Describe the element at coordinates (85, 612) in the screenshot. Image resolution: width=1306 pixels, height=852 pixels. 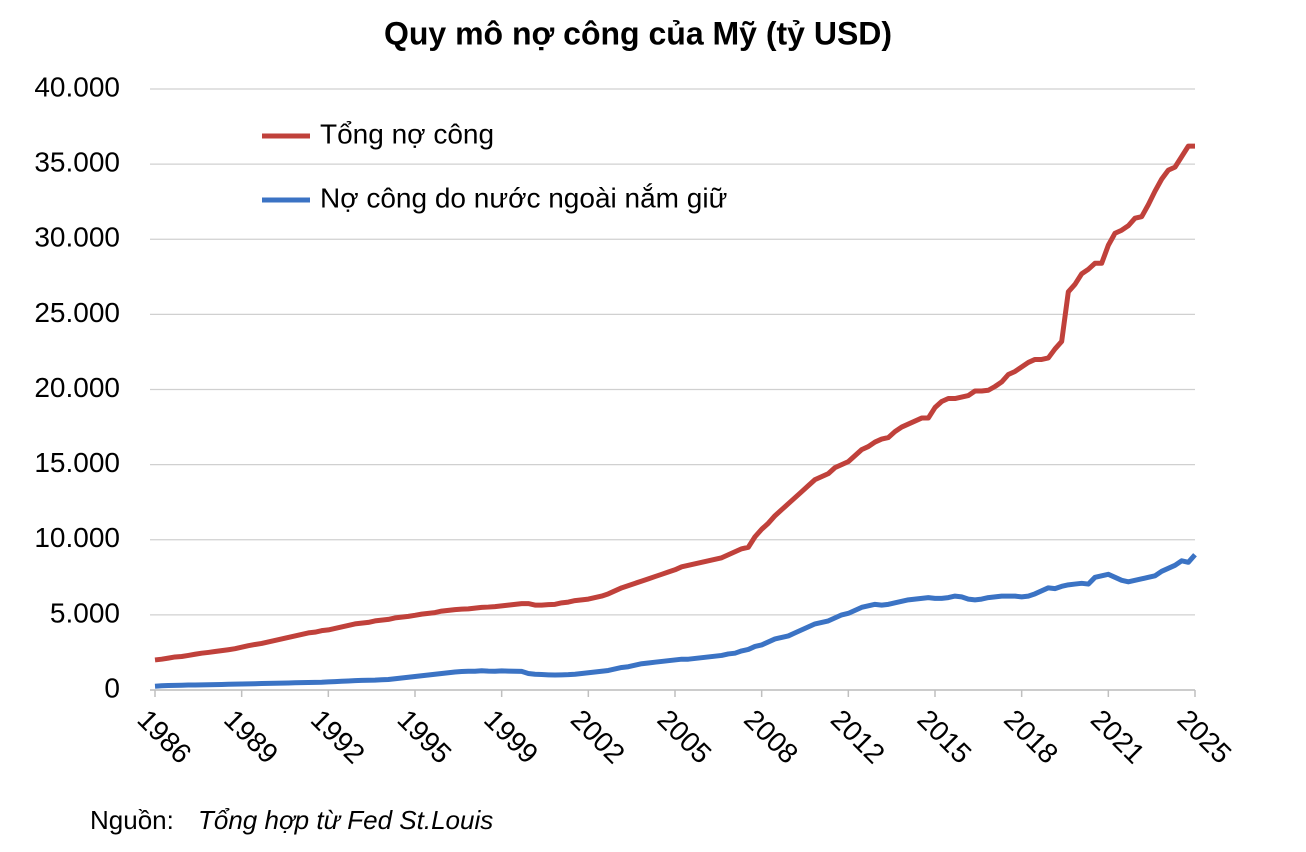
I see `y-tick-label: 5.000` at that location.